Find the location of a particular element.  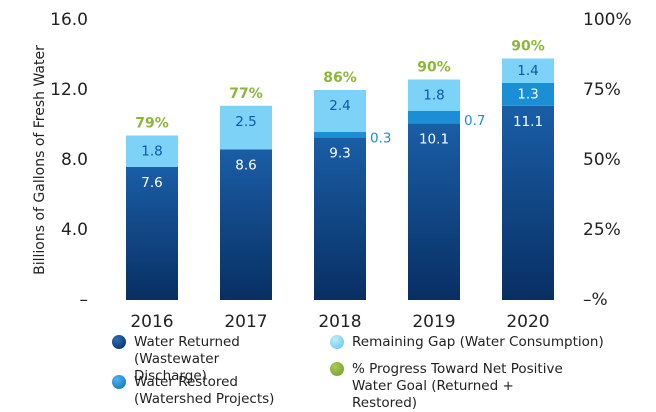

x-tick-label: 2017 is located at coordinates (245, 321).